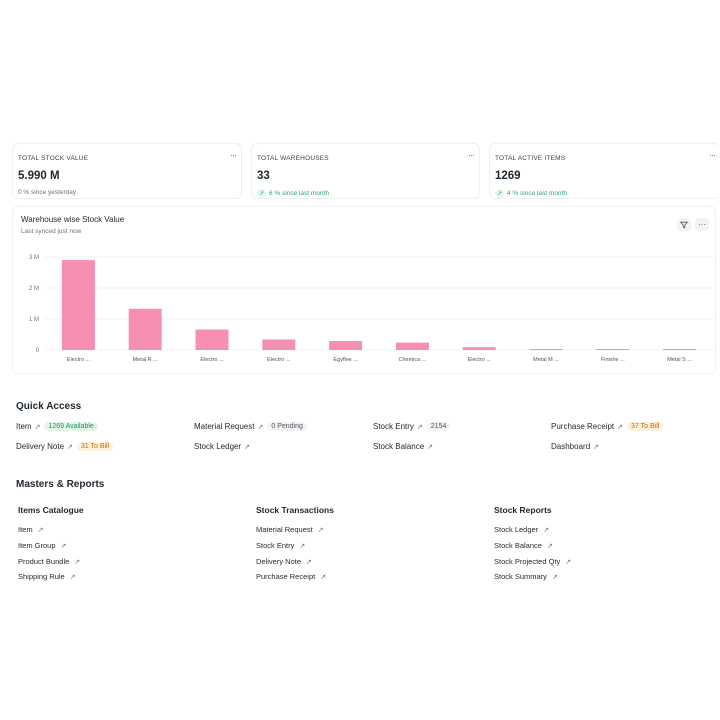 Image resolution: width=720 pixels, height=720 pixels. Describe the element at coordinates (71, 426) in the screenshot. I see `status-badge: 1269 Available` at that location.